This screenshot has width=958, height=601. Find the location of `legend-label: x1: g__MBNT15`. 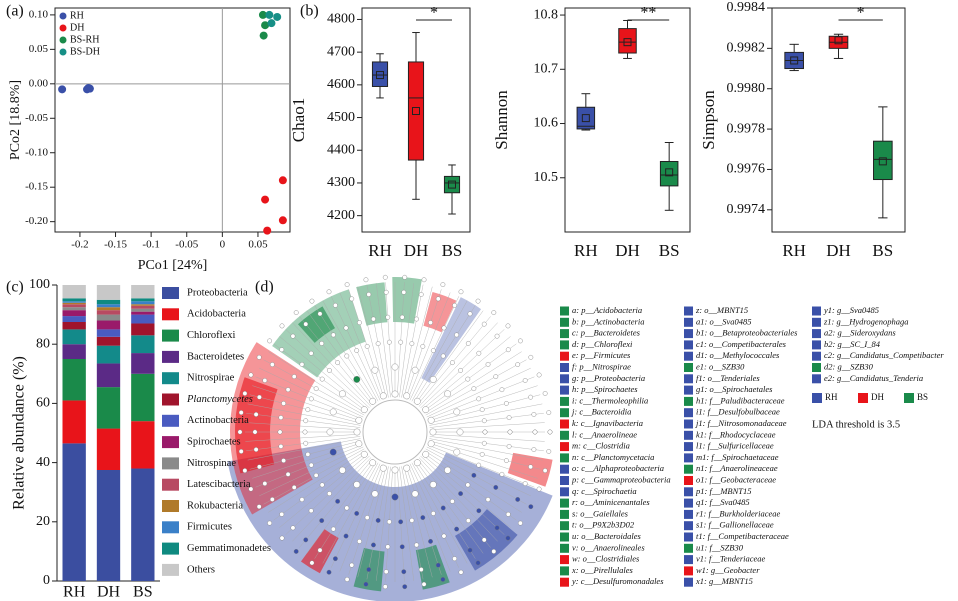

legend-label: x1: g__MBNT15 is located at coordinates (724, 581).